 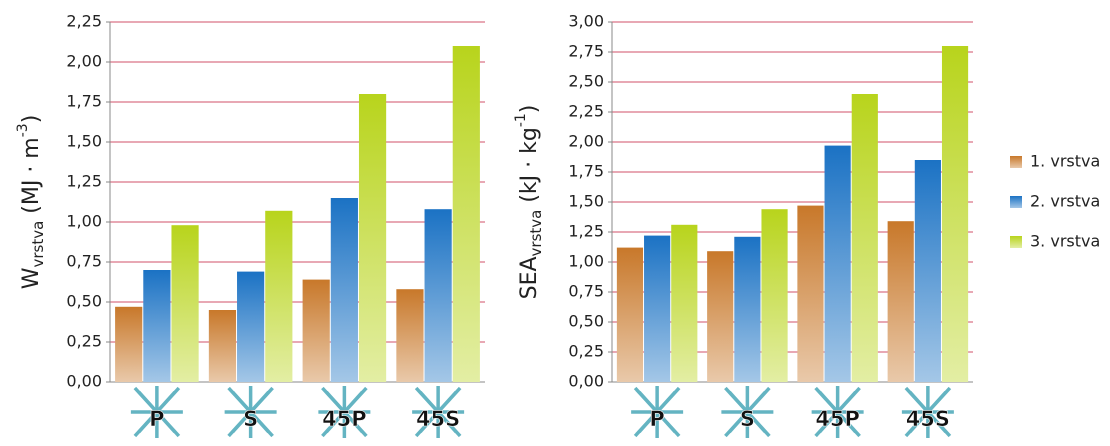 What do you see at coordinates (31, 178) in the screenshot?
I see `y-label-rest: (MJ · m` at bounding box center [31, 178].